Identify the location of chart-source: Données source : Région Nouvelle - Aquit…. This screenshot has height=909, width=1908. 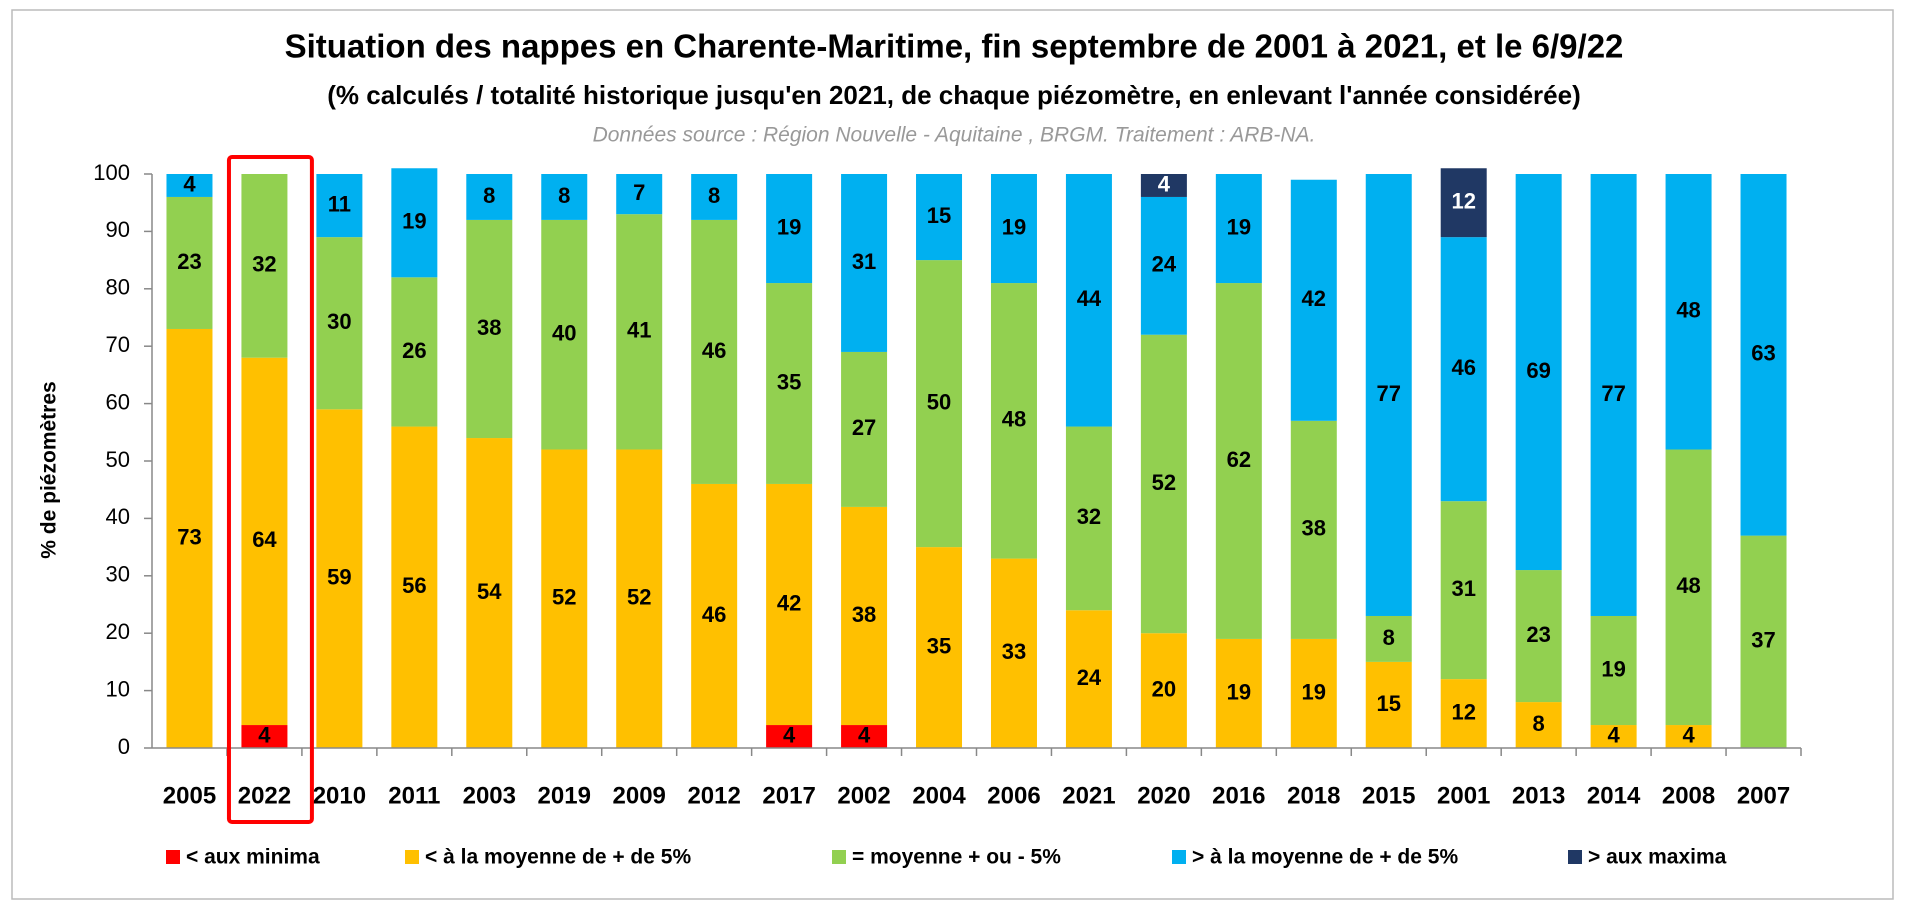
(954, 135).